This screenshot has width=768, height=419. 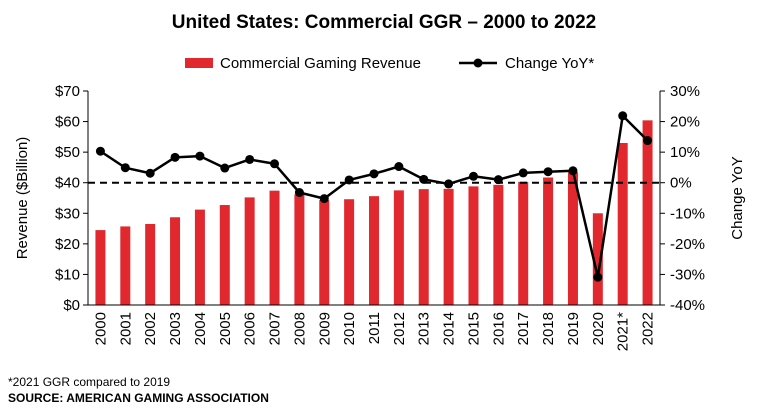 What do you see at coordinates (200, 328) in the screenshot?
I see `x-tick-label: 2004` at bounding box center [200, 328].